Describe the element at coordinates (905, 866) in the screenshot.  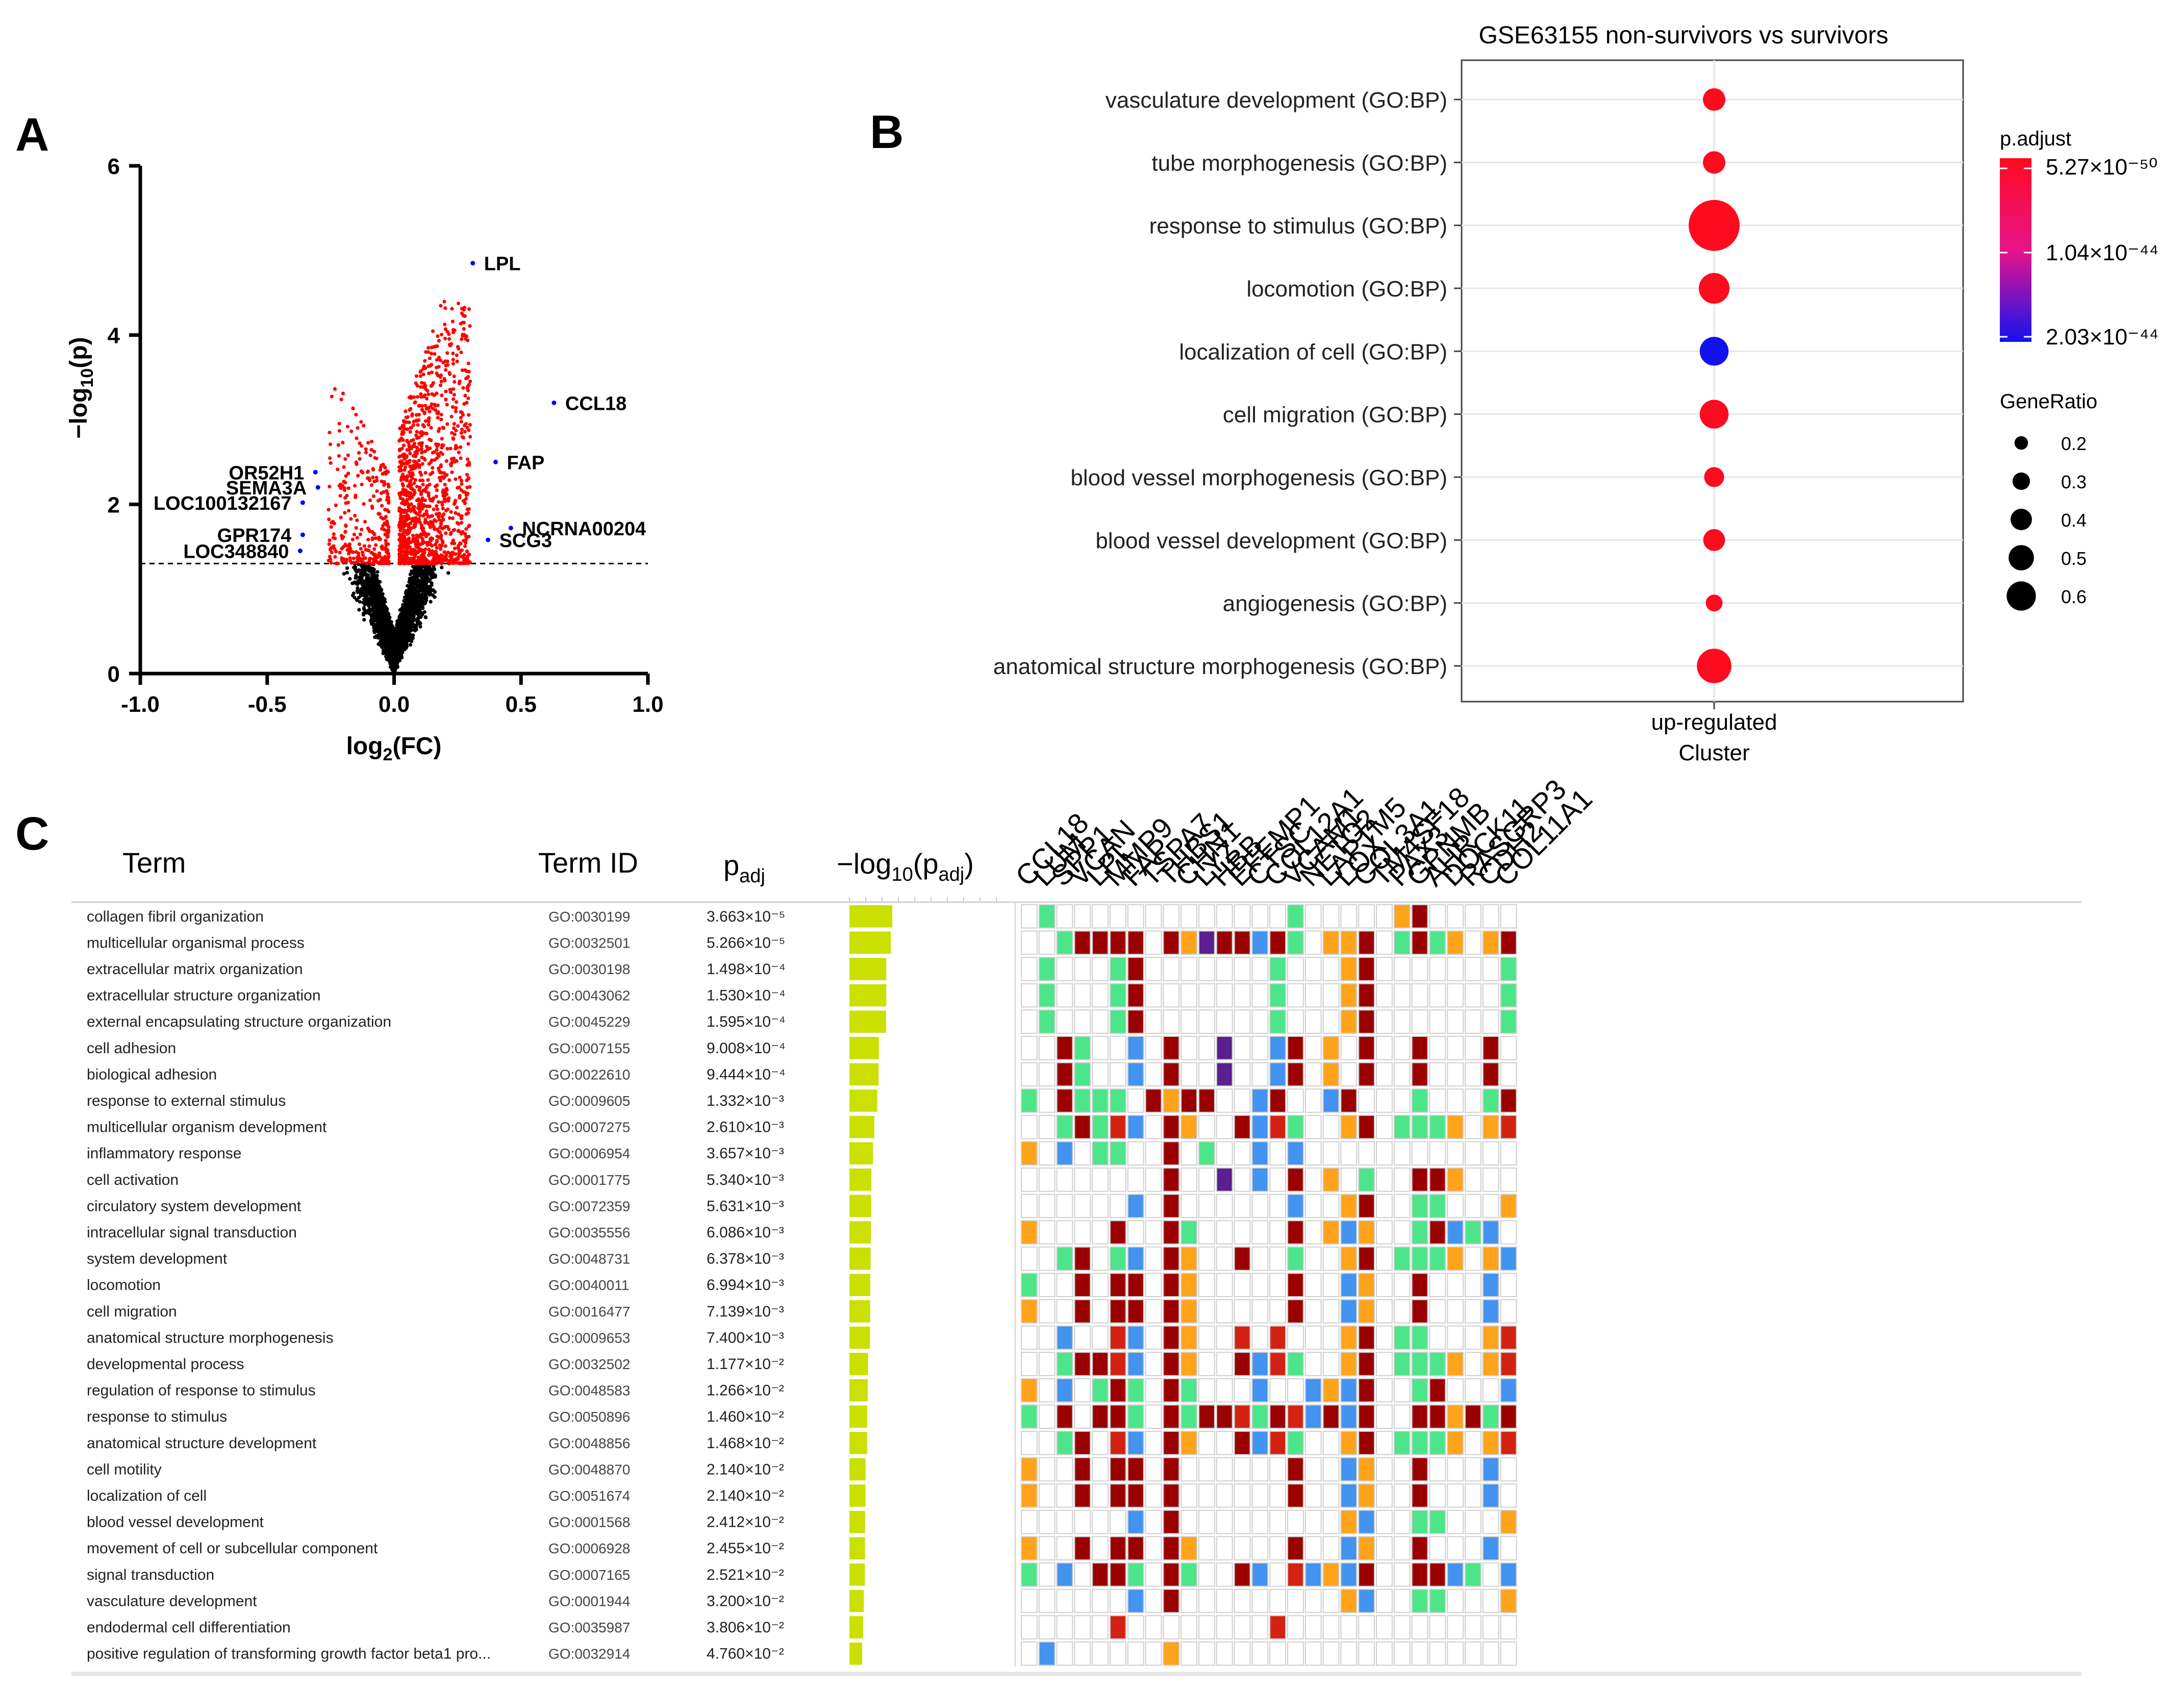
I see `table-header-neglog: −log10(padj)` at that location.